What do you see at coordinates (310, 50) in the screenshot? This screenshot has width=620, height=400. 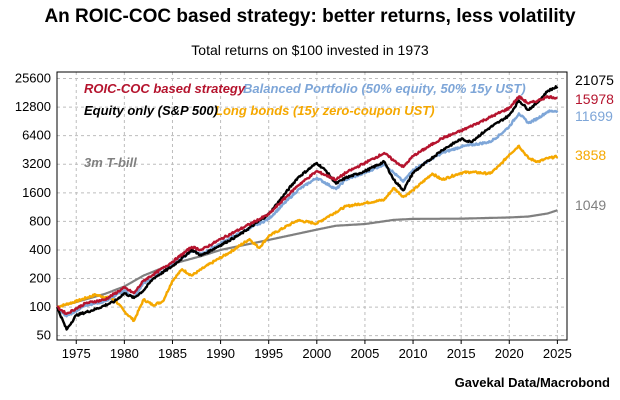 I see `chart-subtitle: Total returns on $100 invested in 1973` at bounding box center [310, 50].